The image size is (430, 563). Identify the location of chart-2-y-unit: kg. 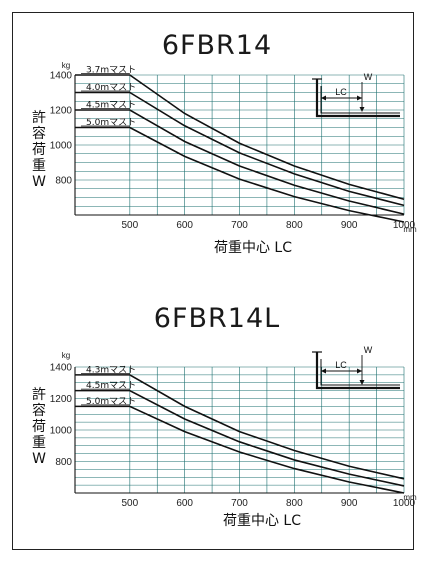
(66, 355).